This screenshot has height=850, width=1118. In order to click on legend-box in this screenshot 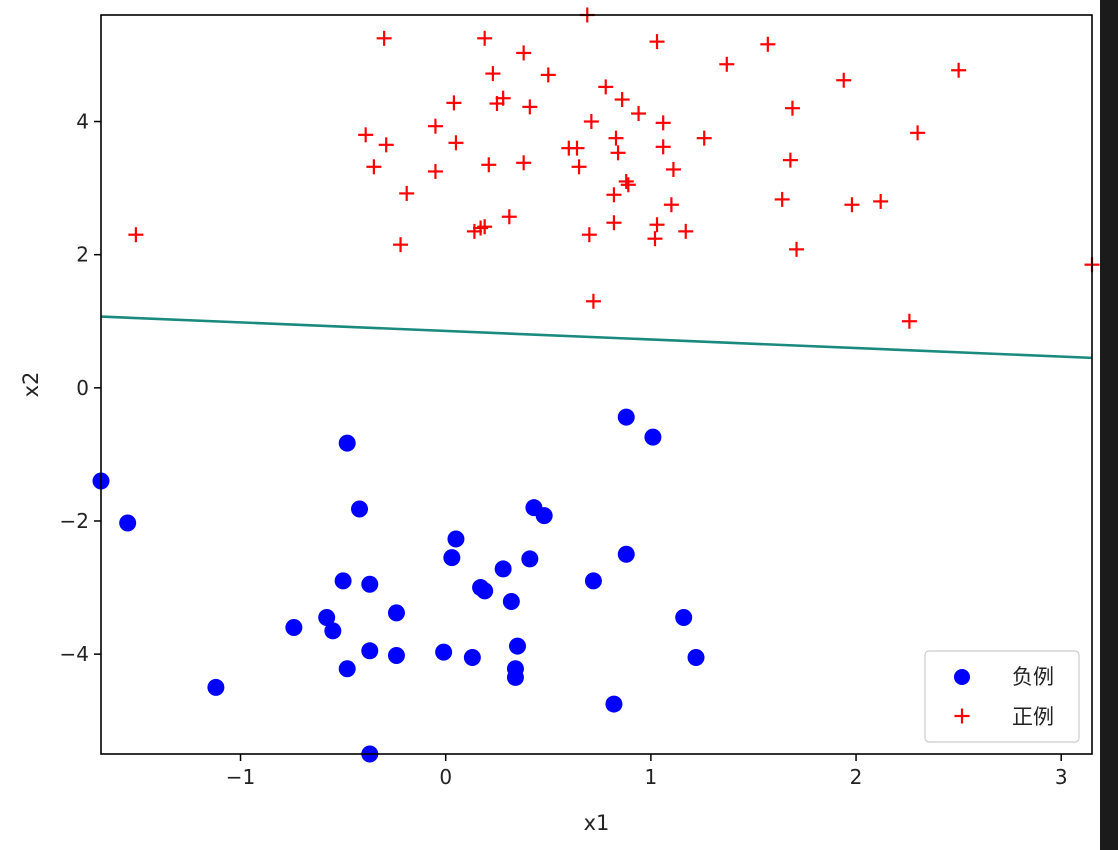, I will do `click(1002, 696)`.